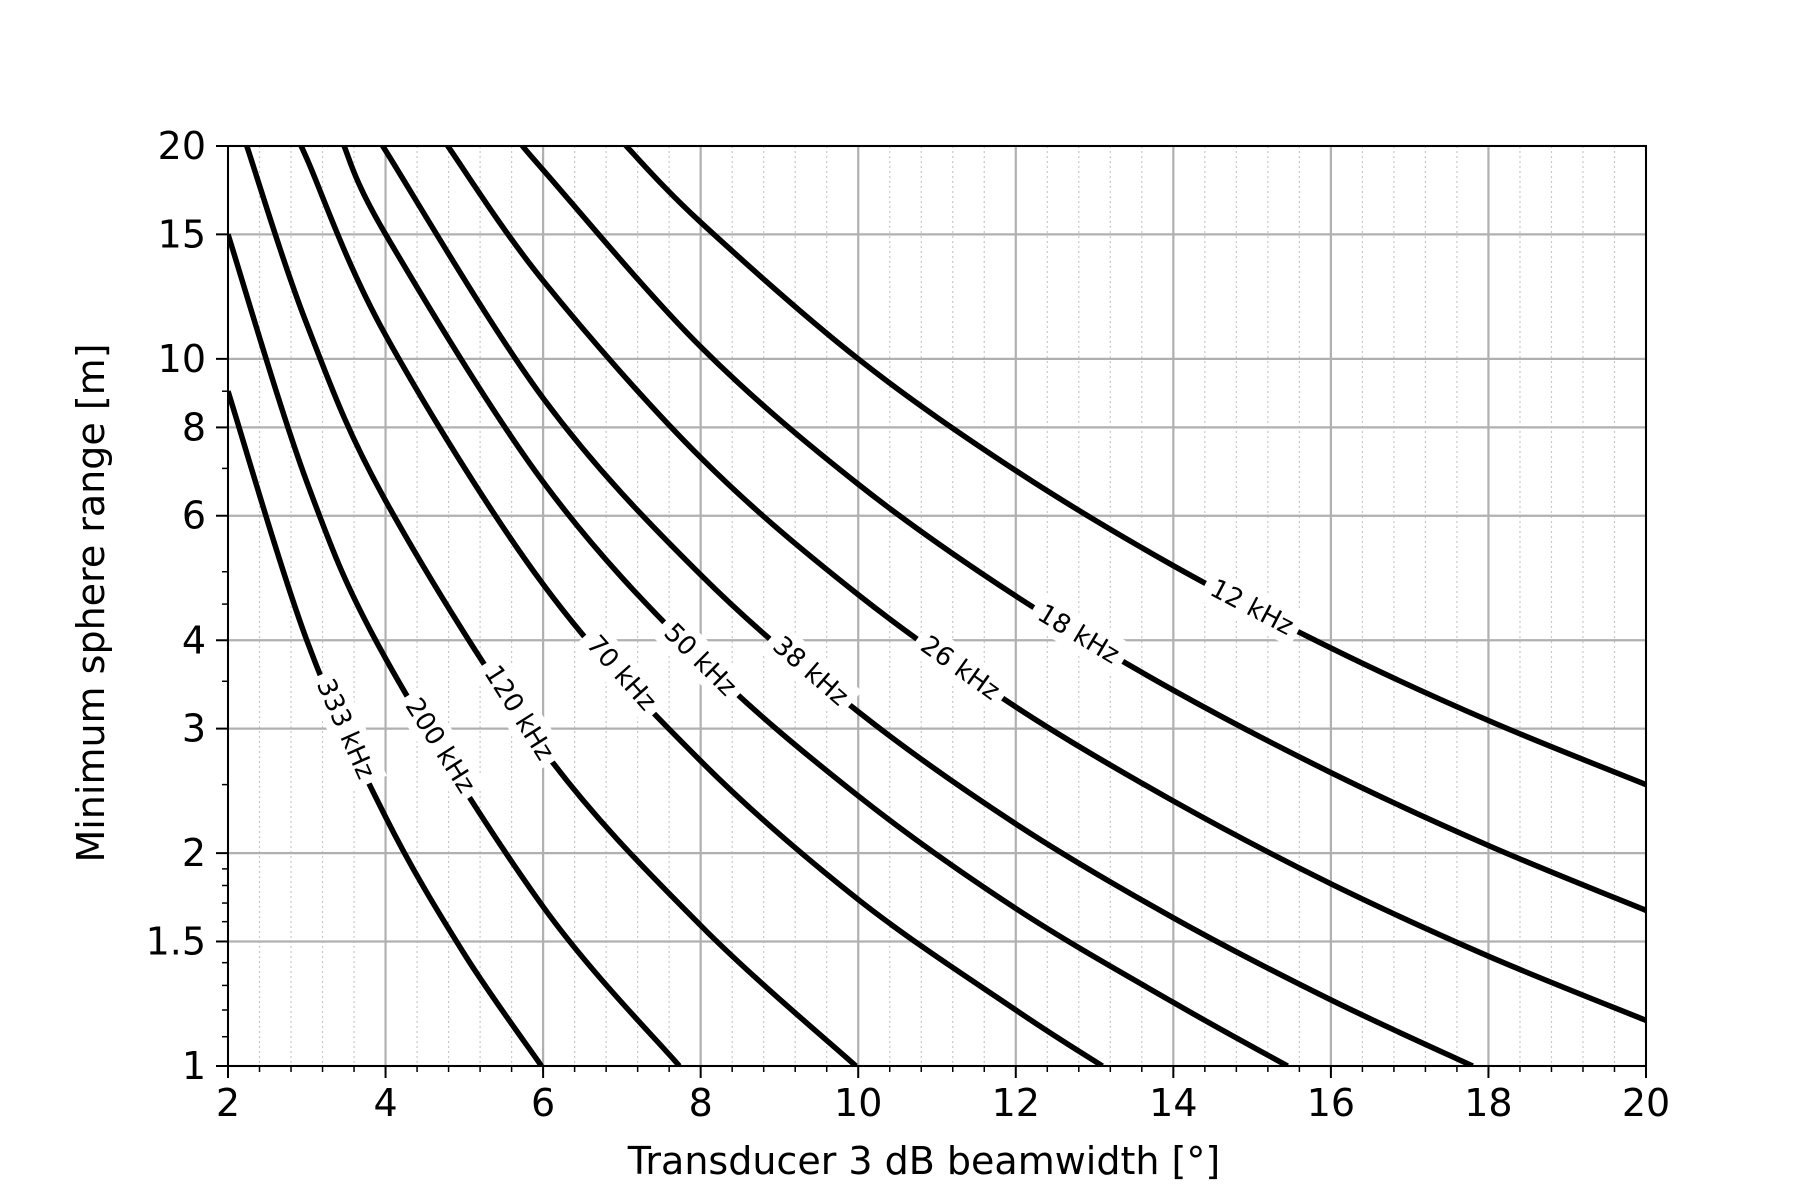 This screenshot has width=1800, height=1200. I want to click on y-tick-label: 2, so click(194, 853).